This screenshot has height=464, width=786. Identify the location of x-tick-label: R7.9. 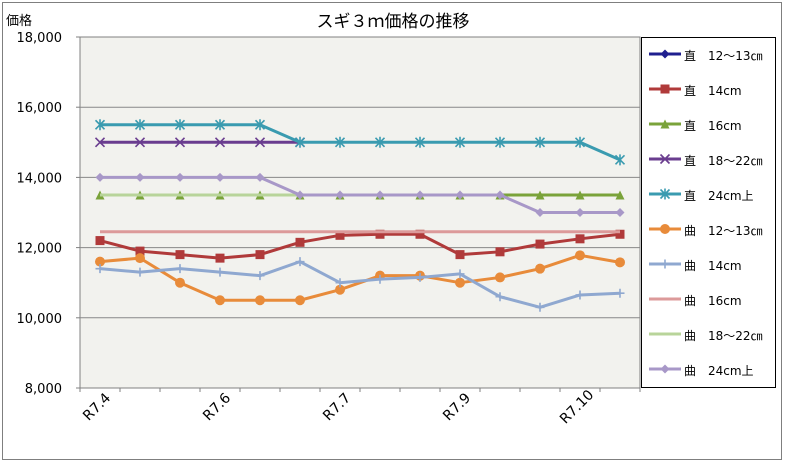
(457, 407).